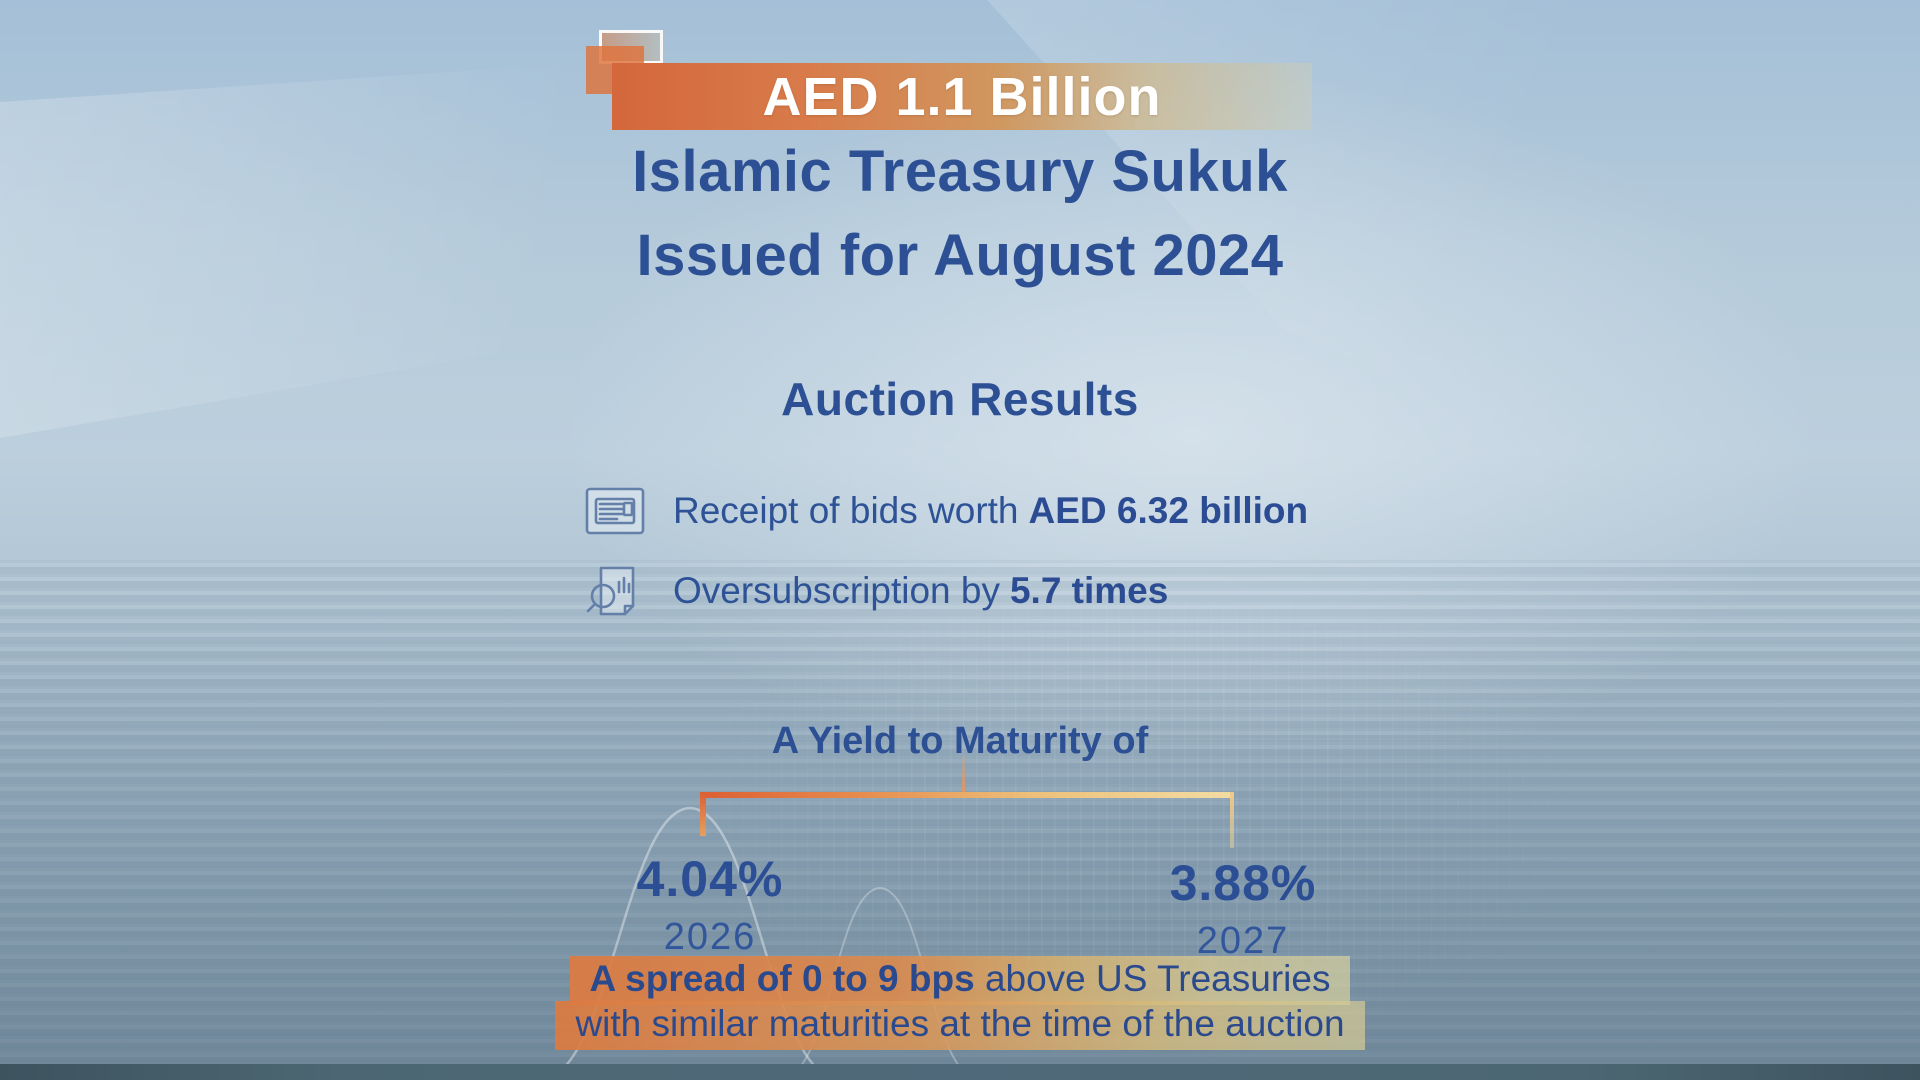 Image resolution: width=1920 pixels, height=1080 pixels. I want to click on yield-rate: 3.88%, so click(1243, 883).